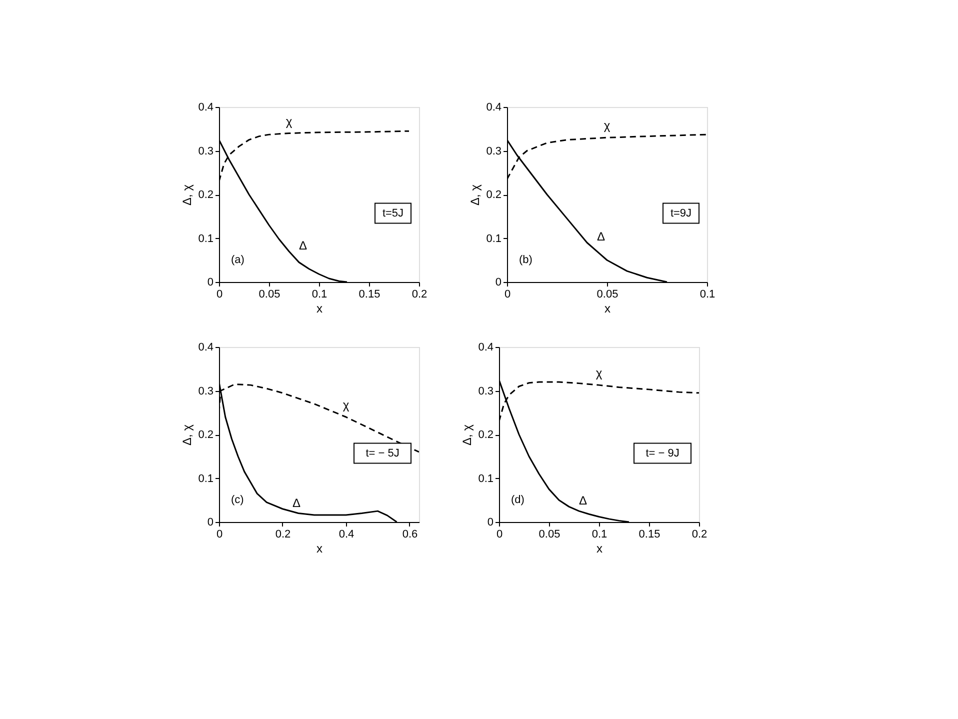  Describe the element at coordinates (410, 534) in the screenshot. I see `x-tick-label: 0.6` at that location.